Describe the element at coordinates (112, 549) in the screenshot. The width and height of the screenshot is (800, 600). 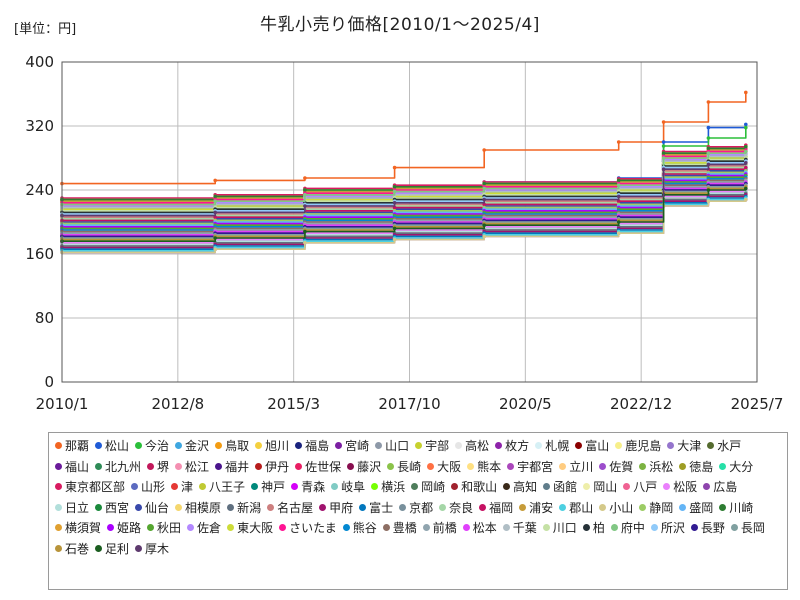
I see `legend-item: 足利` at that location.